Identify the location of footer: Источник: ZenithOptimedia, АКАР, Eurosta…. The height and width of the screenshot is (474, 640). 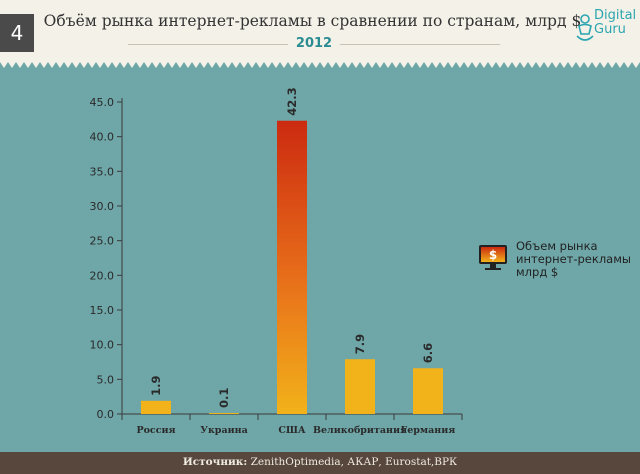
(320, 463).